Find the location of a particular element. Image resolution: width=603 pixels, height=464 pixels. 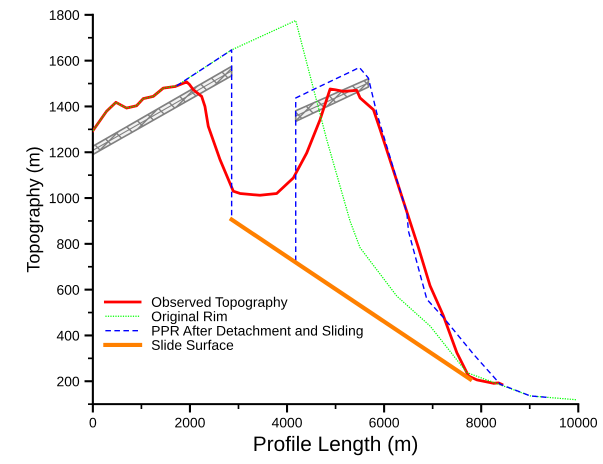

x-tick-label: 0 is located at coordinates (93, 423).